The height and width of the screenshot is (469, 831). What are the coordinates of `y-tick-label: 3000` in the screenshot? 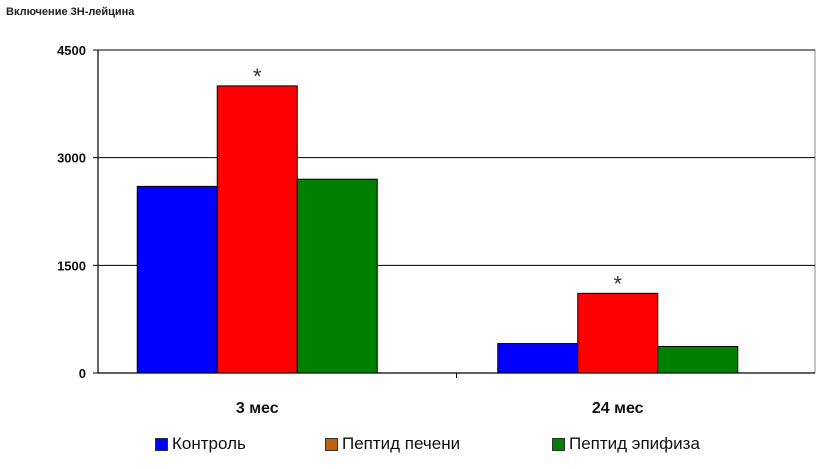 It's located at (71, 158).